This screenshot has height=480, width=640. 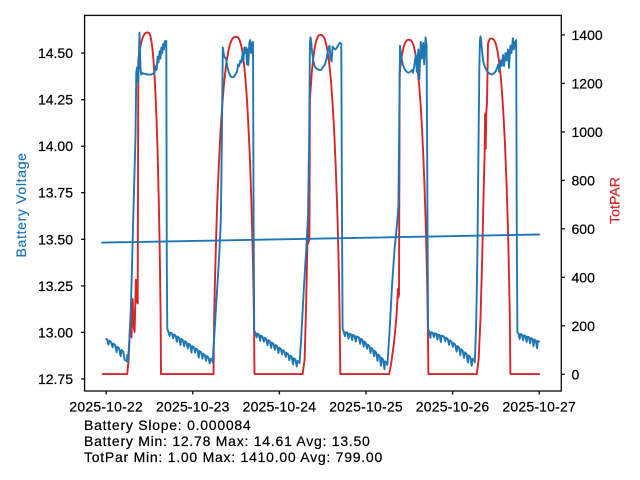 I want to click on svg-text: 1200, so click(x=587, y=83).